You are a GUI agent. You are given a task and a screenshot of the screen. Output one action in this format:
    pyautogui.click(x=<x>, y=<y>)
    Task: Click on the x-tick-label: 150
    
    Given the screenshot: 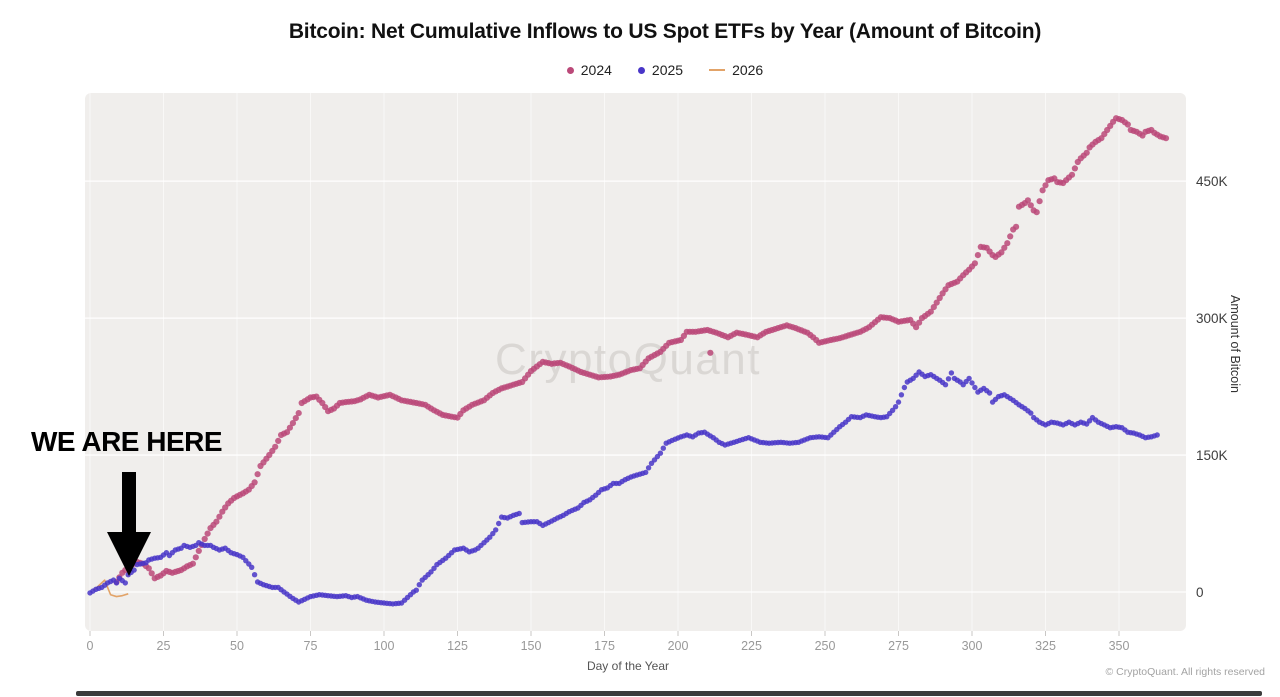 What is the action you would take?
    pyautogui.click(x=531, y=646)
    